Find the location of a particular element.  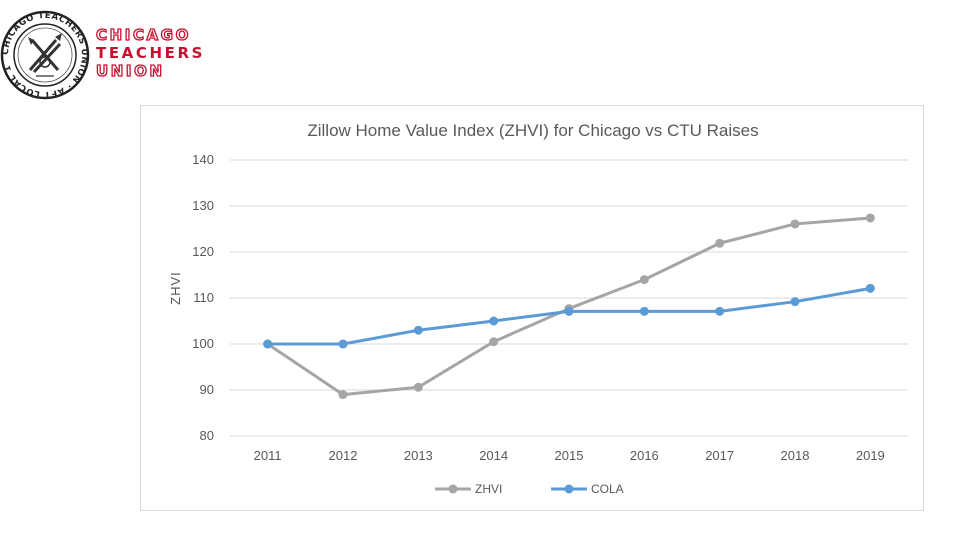

y-tick-110: 110 is located at coordinates (203, 297).